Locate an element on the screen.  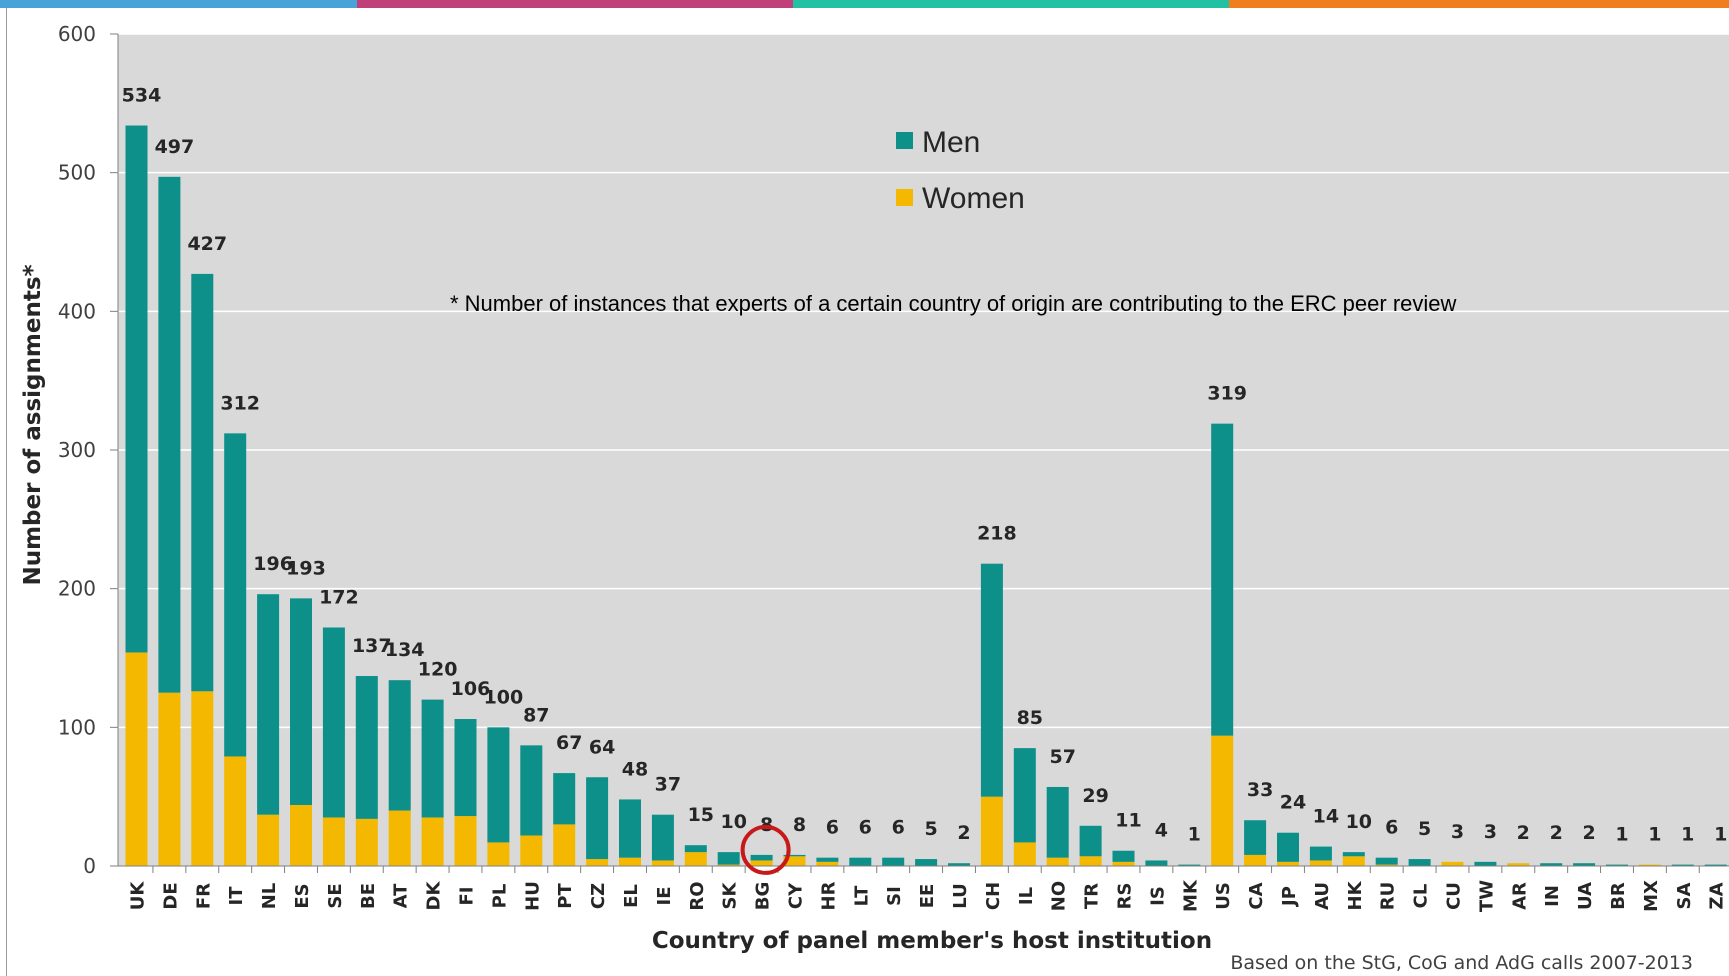
x-tick-label-tr: TR is located at coordinates (1092, 896).